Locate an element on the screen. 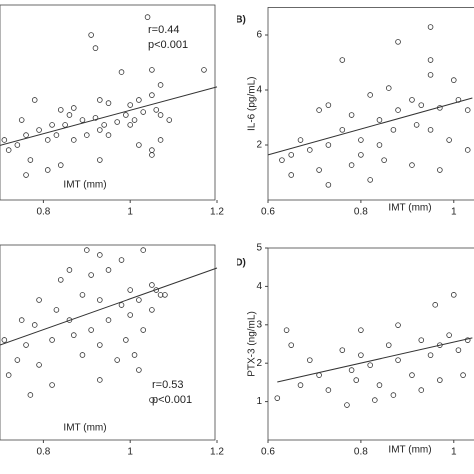 The height and width of the screenshot is (474, 474). panel-label: (B) is located at coordinates (239, 20).